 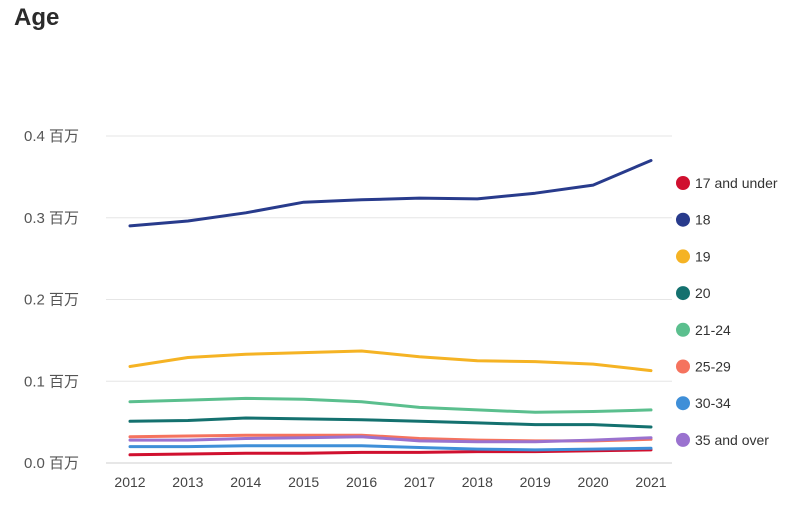 I want to click on x-tick-label: 2021, so click(x=650, y=482).